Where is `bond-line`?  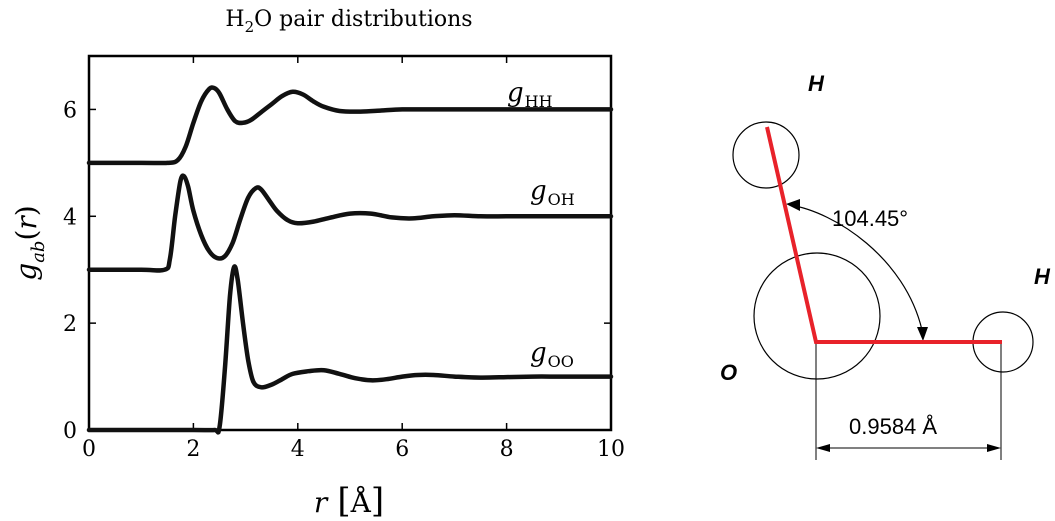 bond-line is located at coordinates (883, 235).